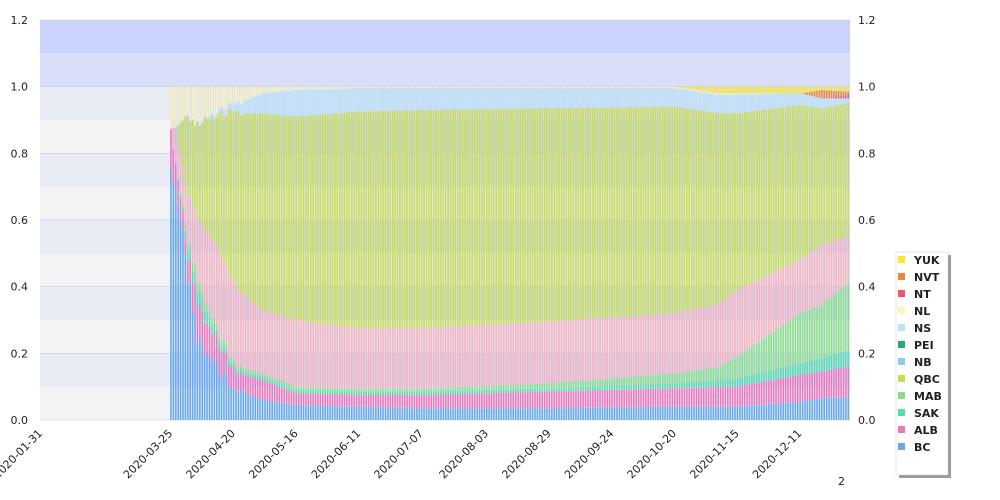  What do you see at coordinates (841, 481) in the screenshot?
I see `corner-label: 2` at bounding box center [841, 481].